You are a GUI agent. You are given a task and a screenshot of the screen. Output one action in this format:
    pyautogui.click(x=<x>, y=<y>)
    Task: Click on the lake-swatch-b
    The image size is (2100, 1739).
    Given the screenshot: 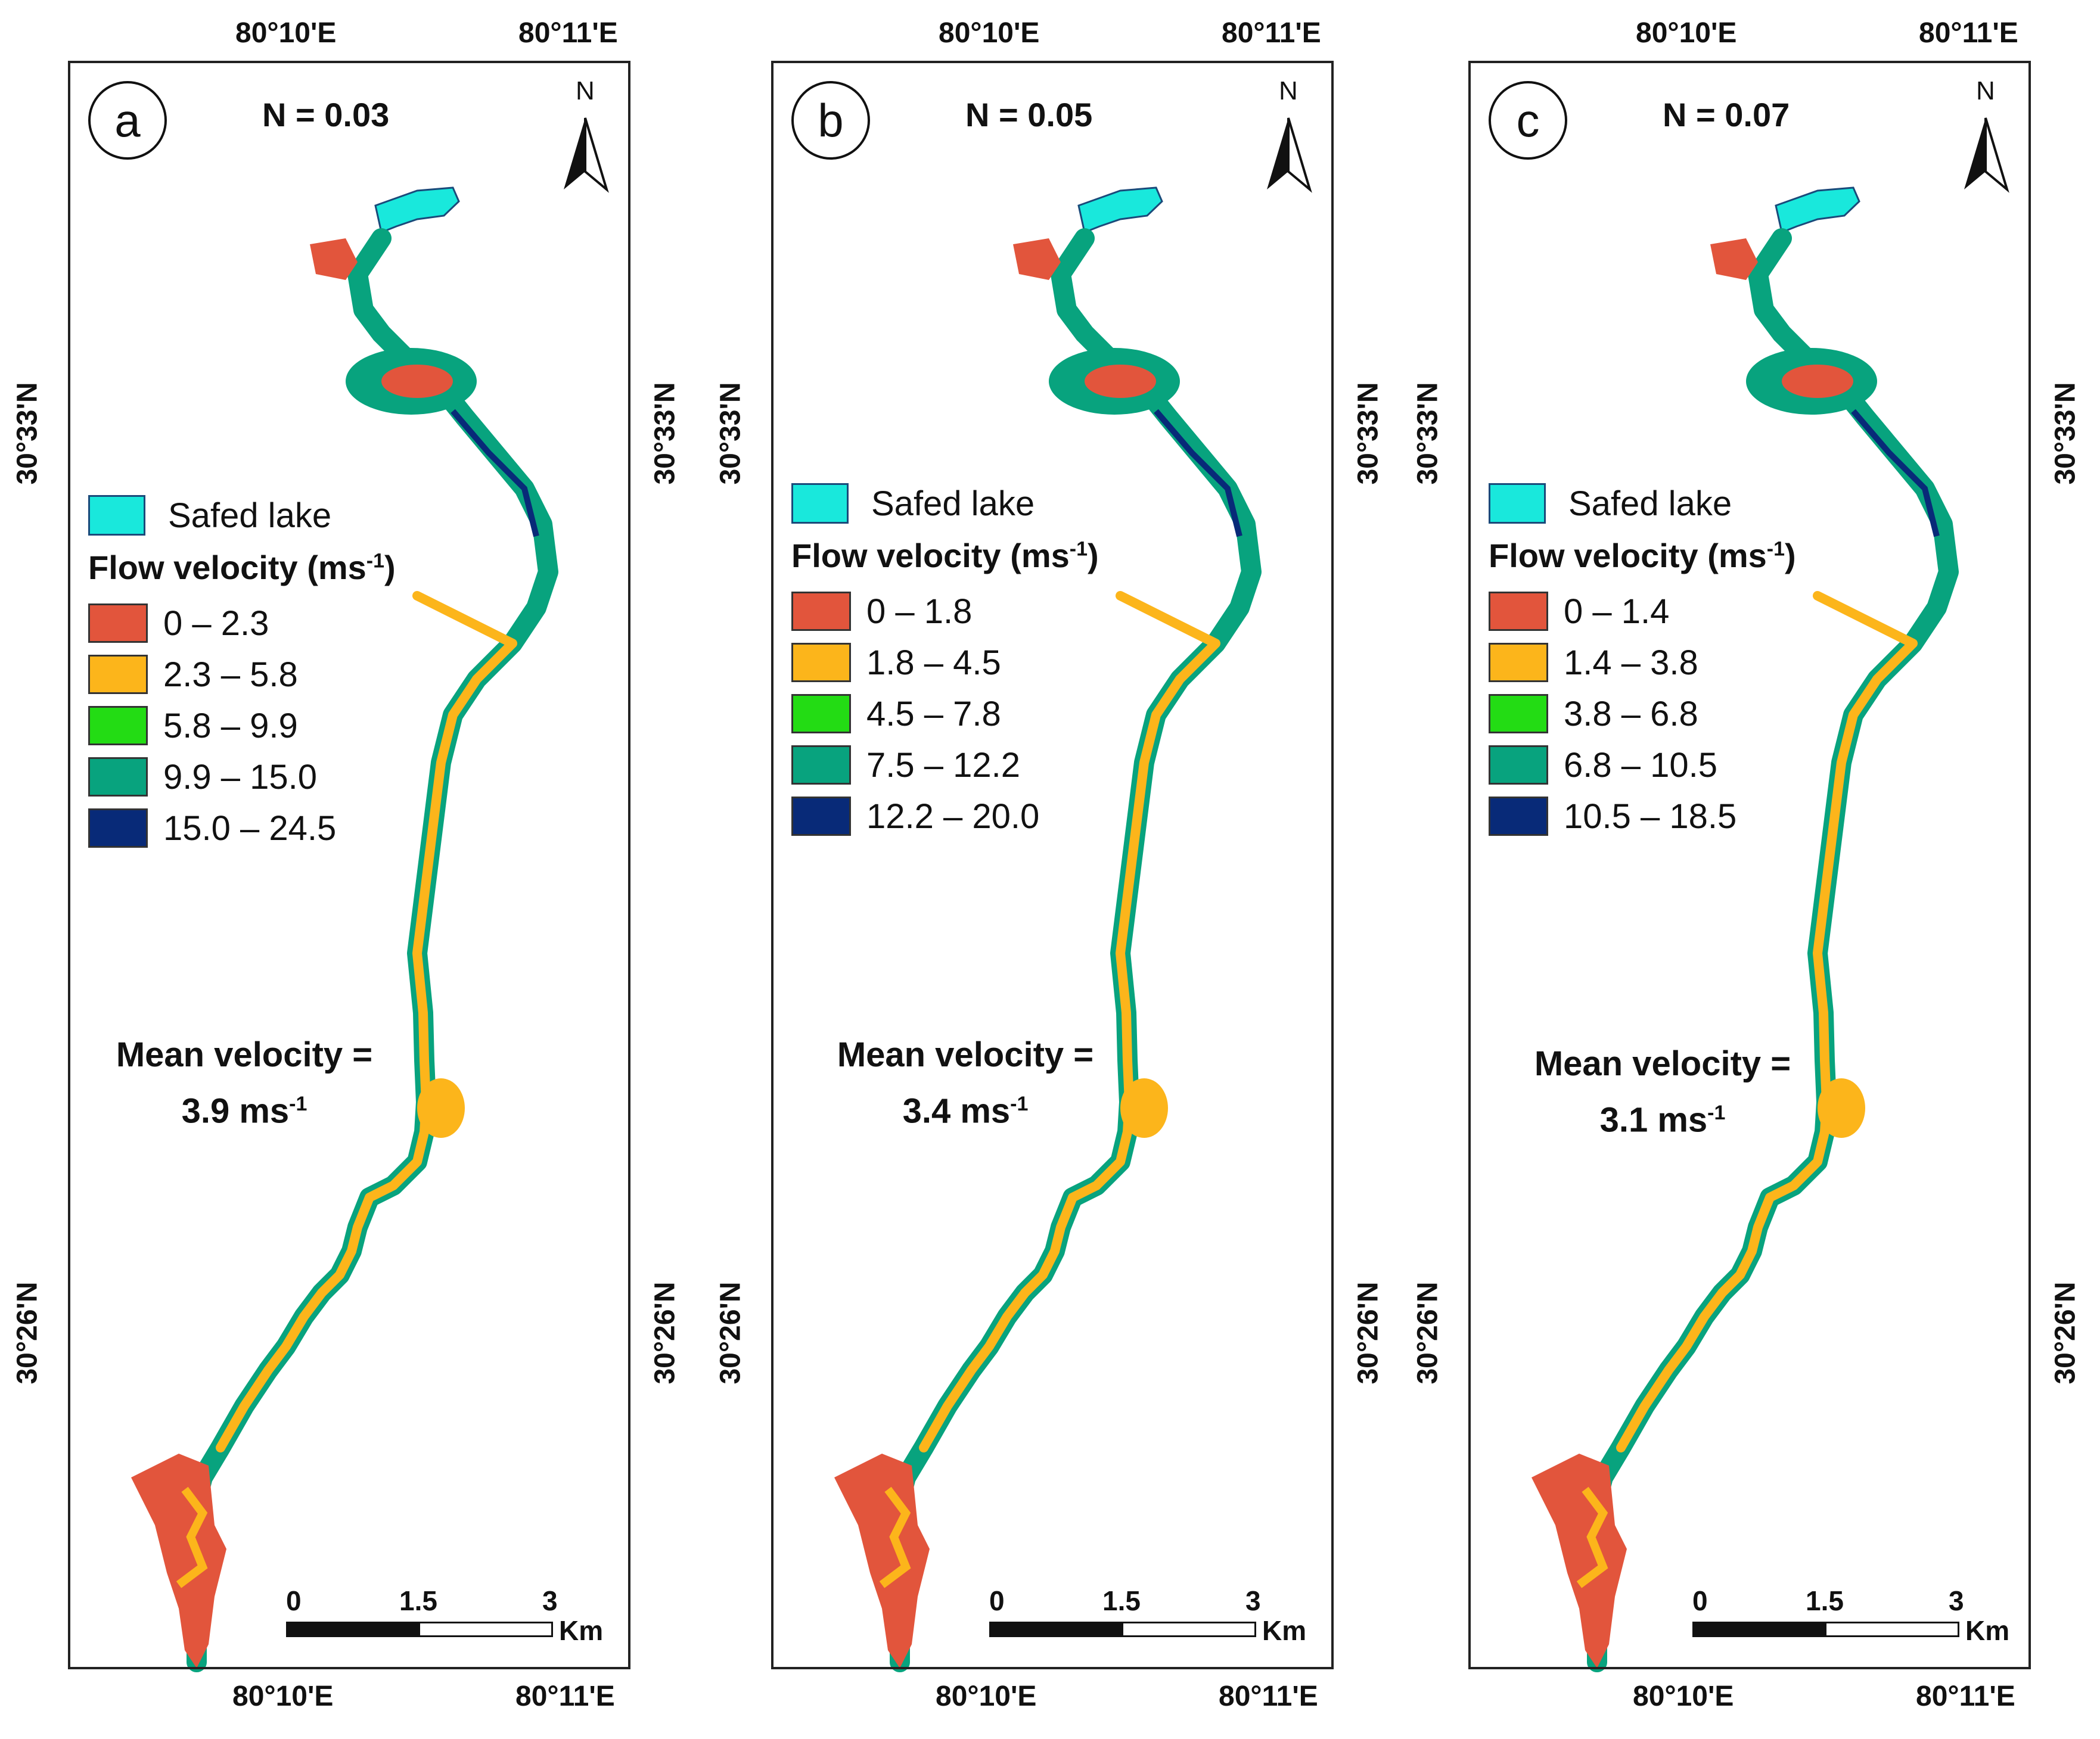 What is the action you would take?
    pyautogui.click(x=820, y=503)
    